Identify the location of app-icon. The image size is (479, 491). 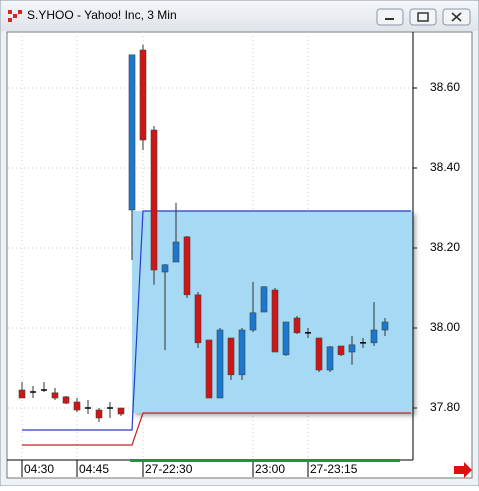
(15, 16).